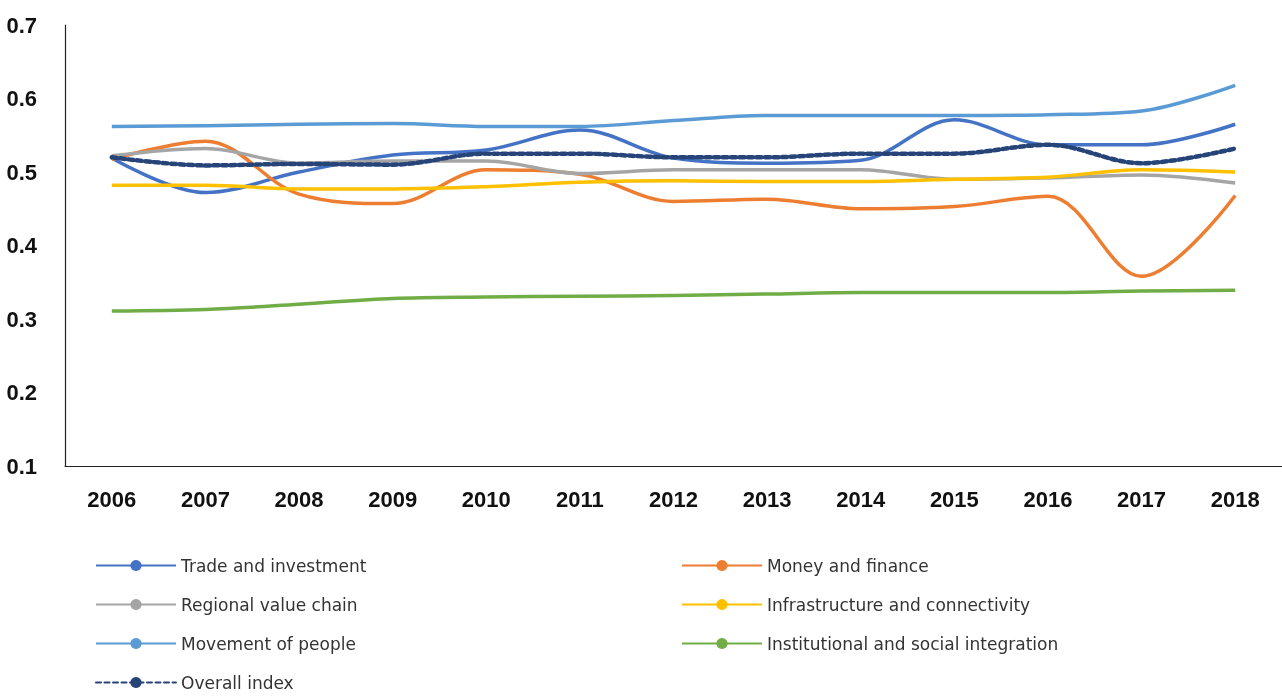 The width and height of the screenshot is (1282, 700). Describe the element at coordinates (237, 682) in the screenshot. I see `legend-label: Overall index` at that location.